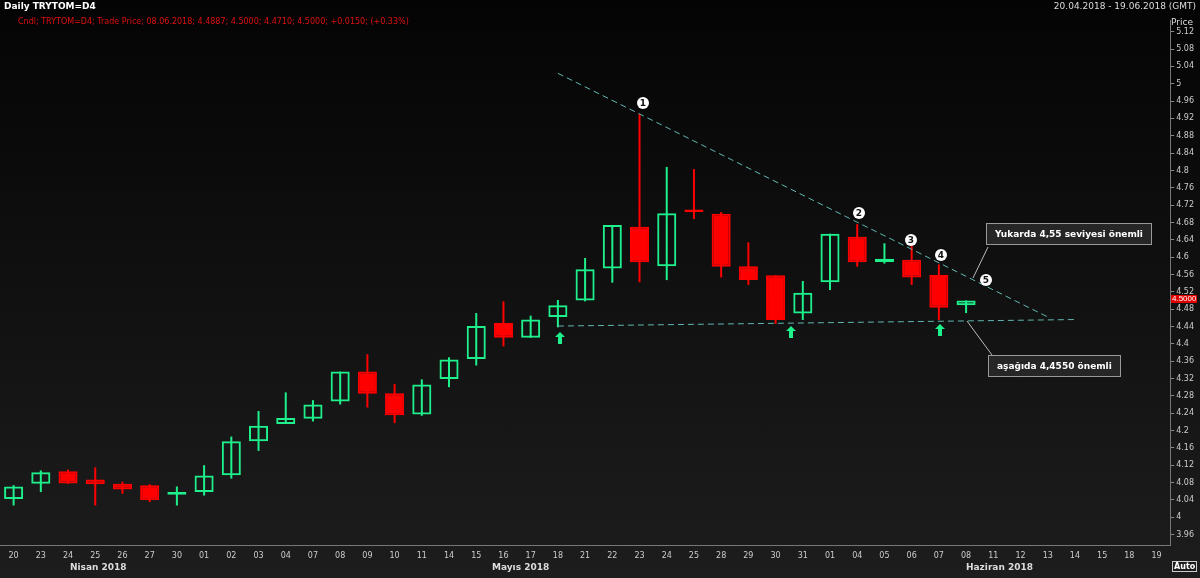 This screenshot has width=1200, height=578. Describe the element at coordinates (1185, 31) in the screenshot. I see `y-tick-label: 5.12` at that location.